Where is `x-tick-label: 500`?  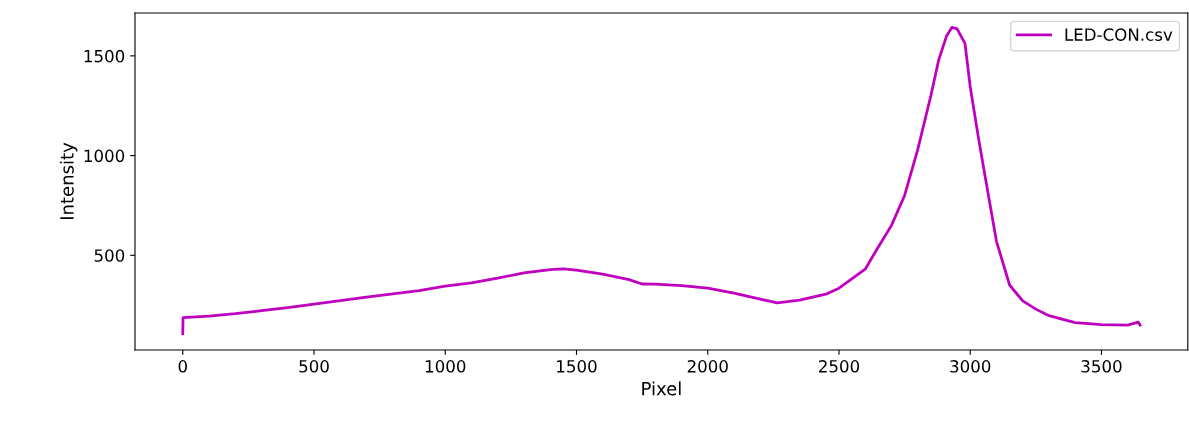 x-tick-label: 500 is located at coordinates (314, 366).